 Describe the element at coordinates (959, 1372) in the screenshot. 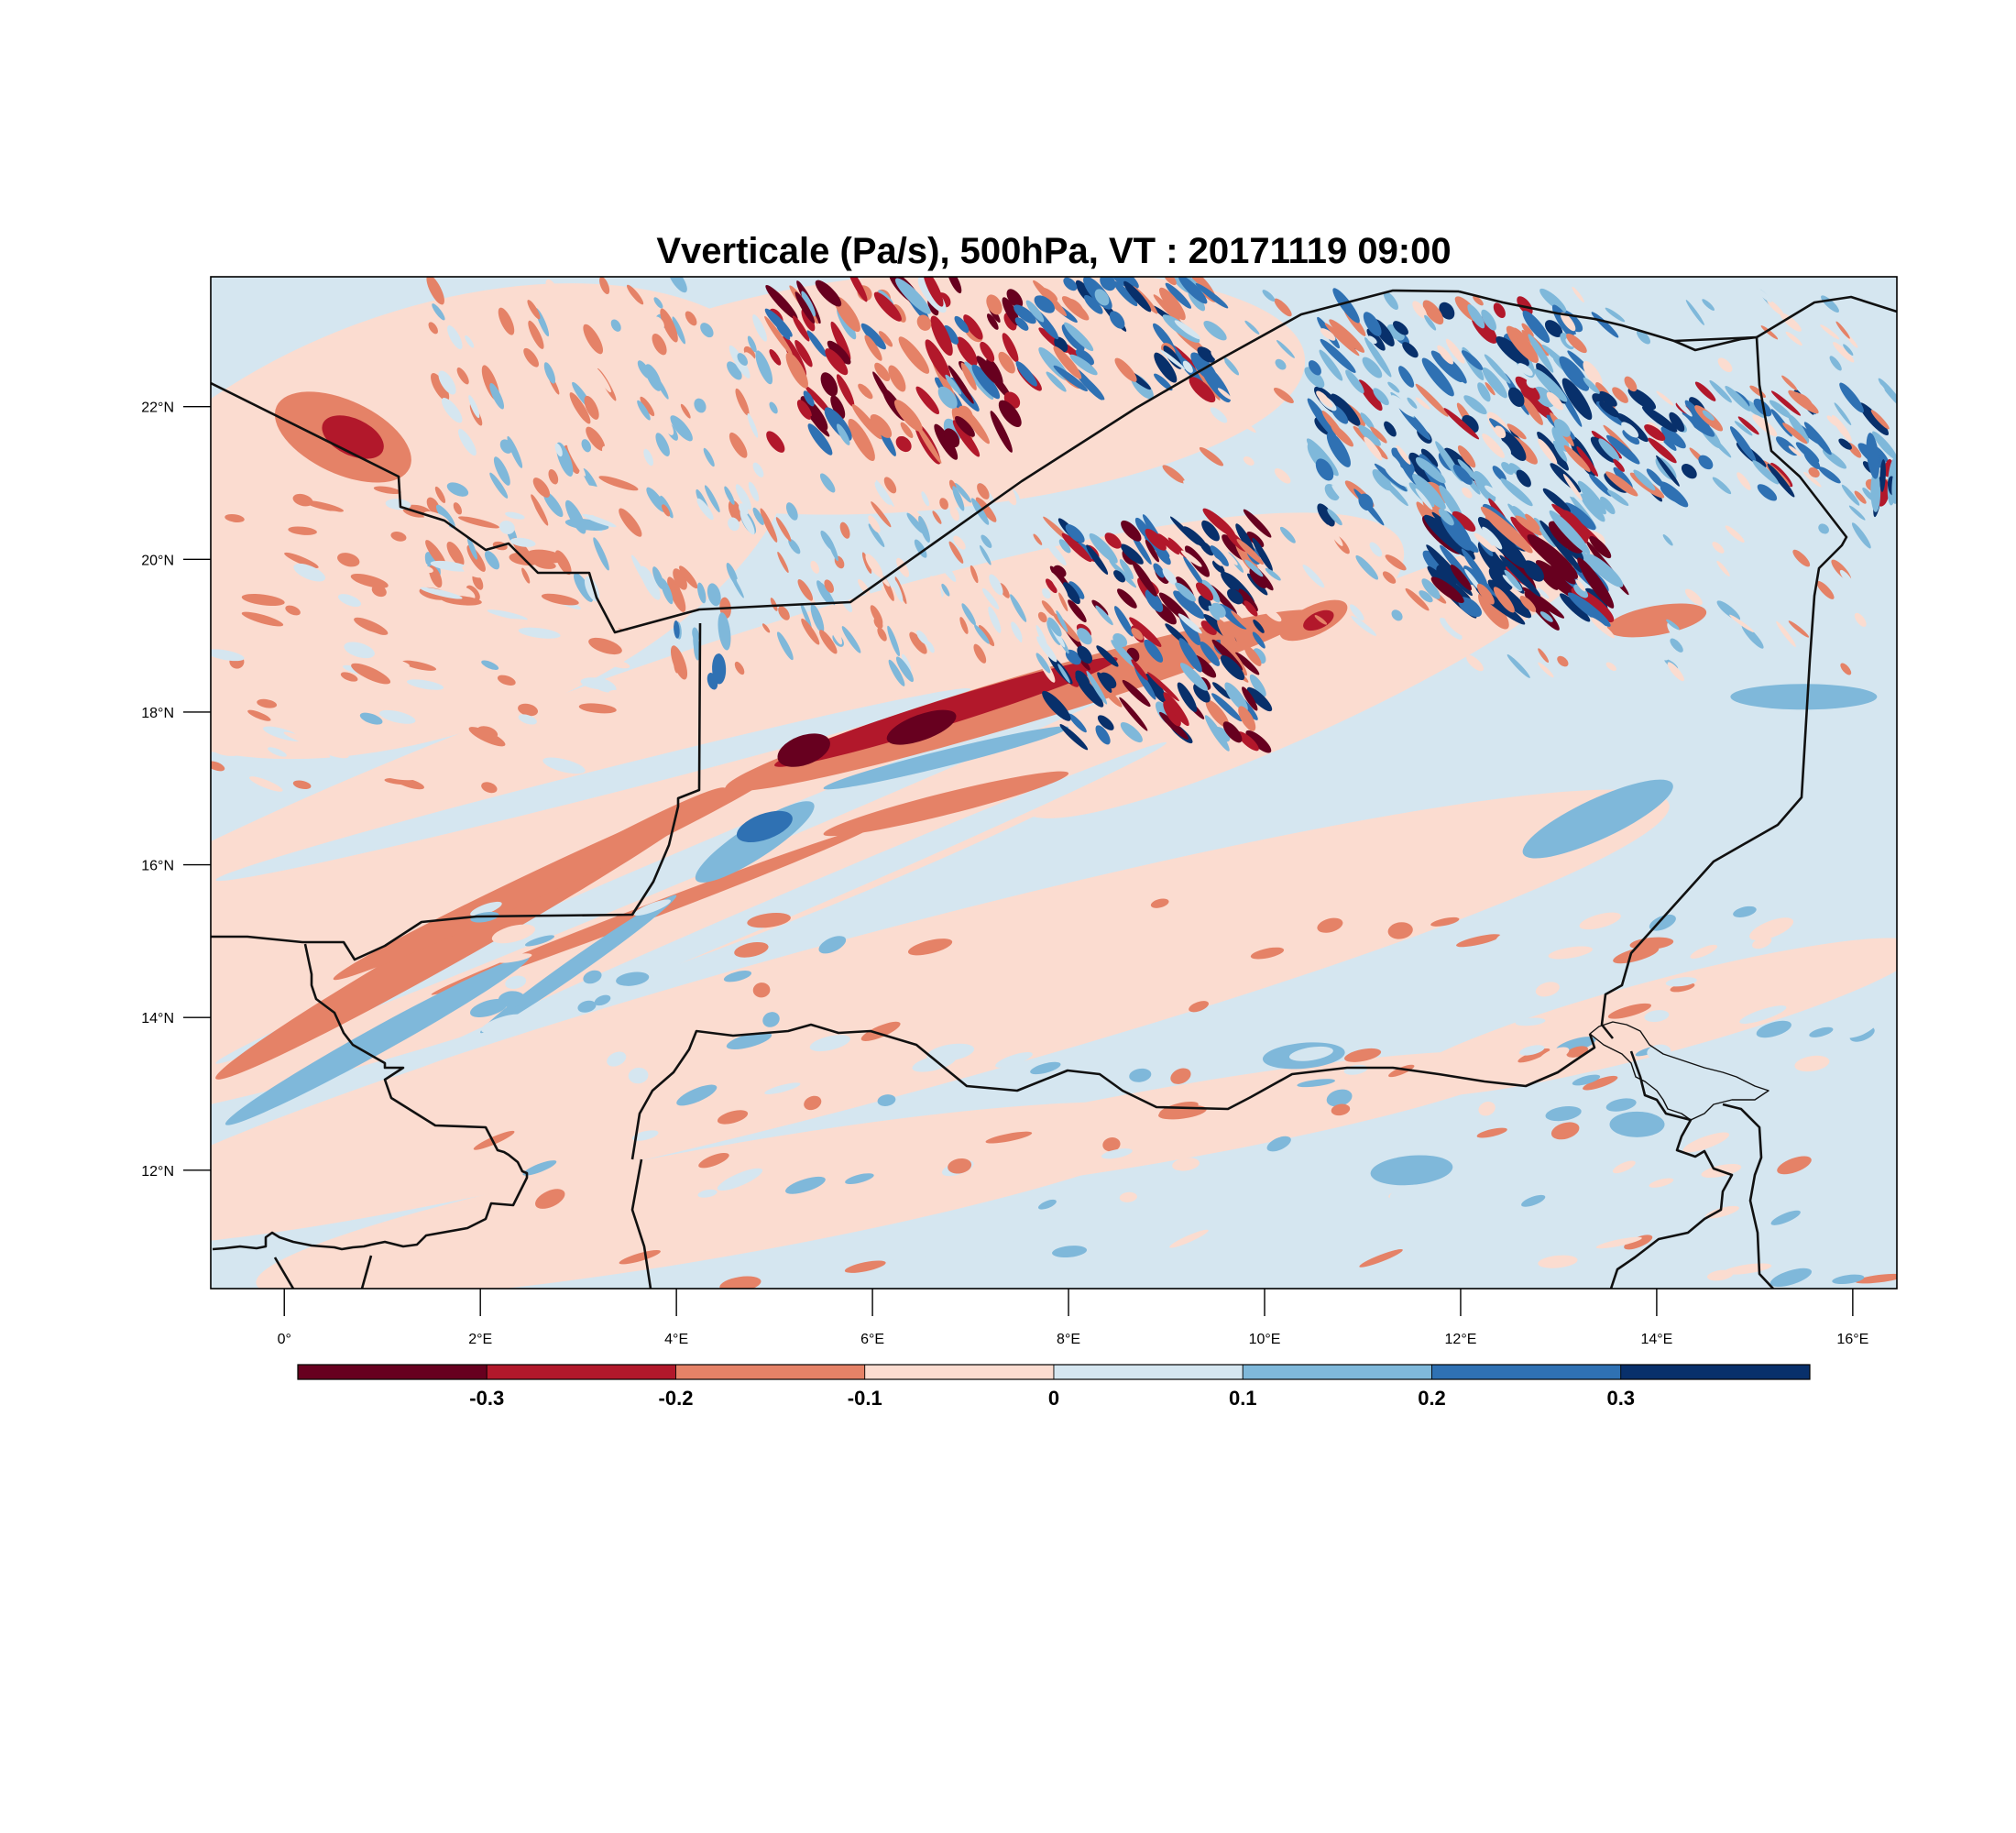

I see `colorbar-segment` at that location.